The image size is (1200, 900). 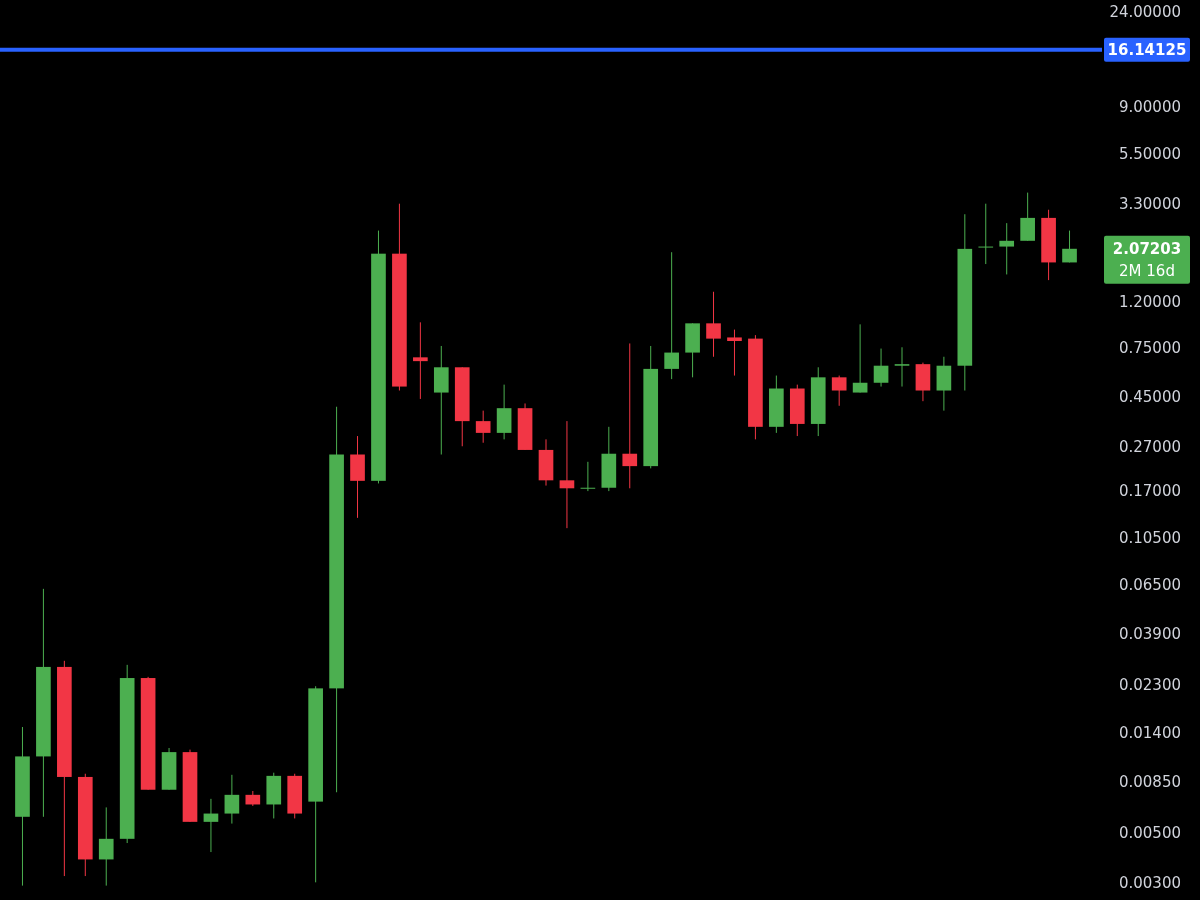 What do you see at coordinates (1149, 634) in the screenshot?
I see `y-tick-label: 0.03900` at bounding box center [1149, 634].